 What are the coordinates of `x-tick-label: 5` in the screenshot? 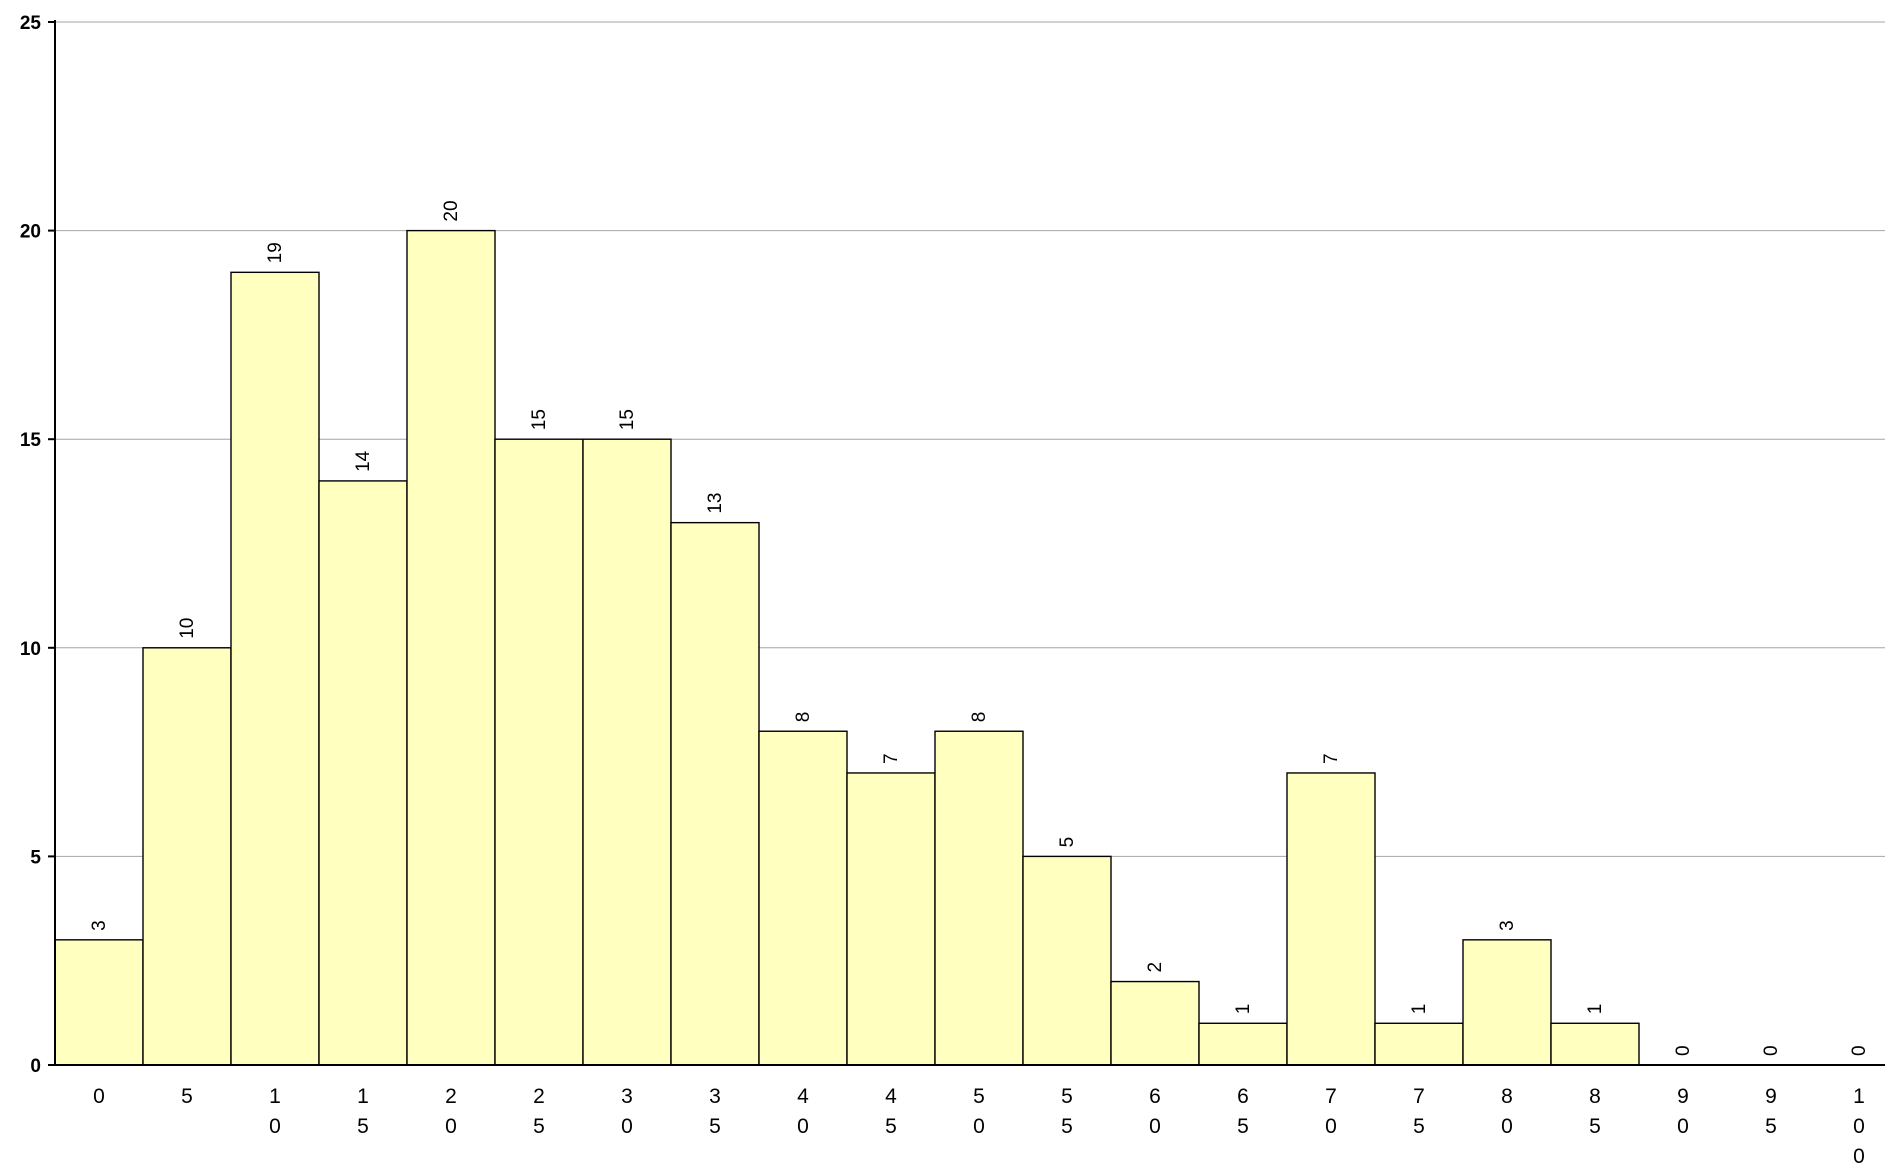 It's located at (187, 1096).